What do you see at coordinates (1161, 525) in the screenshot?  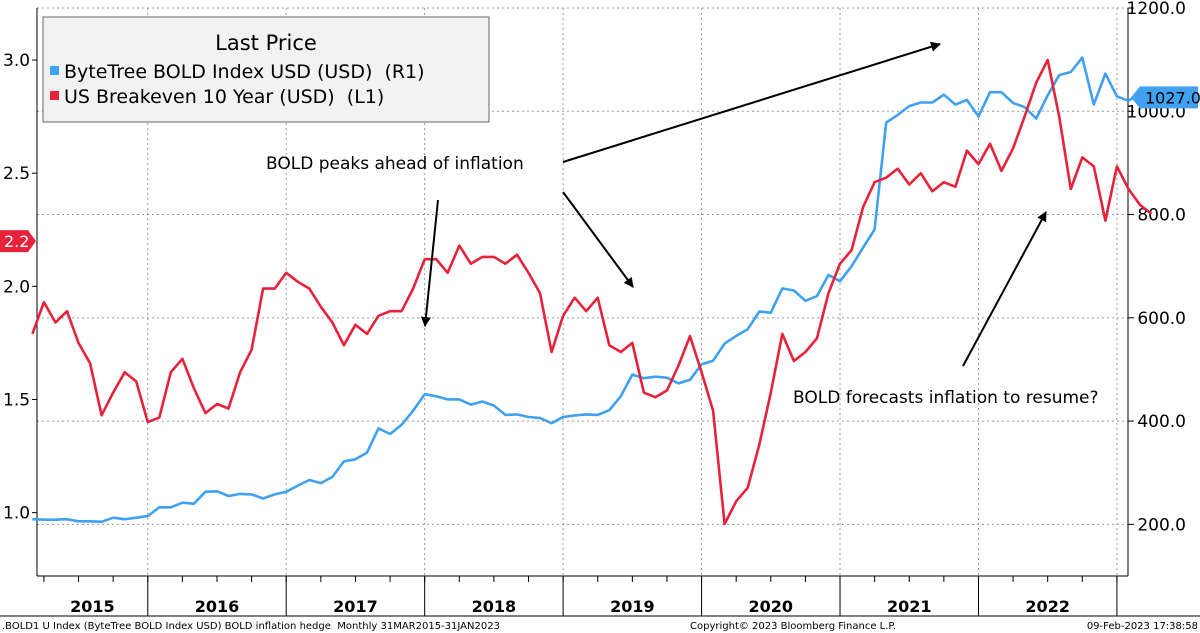 I see `right-tick-label: 200.0` at bounding box center [1161, 525].